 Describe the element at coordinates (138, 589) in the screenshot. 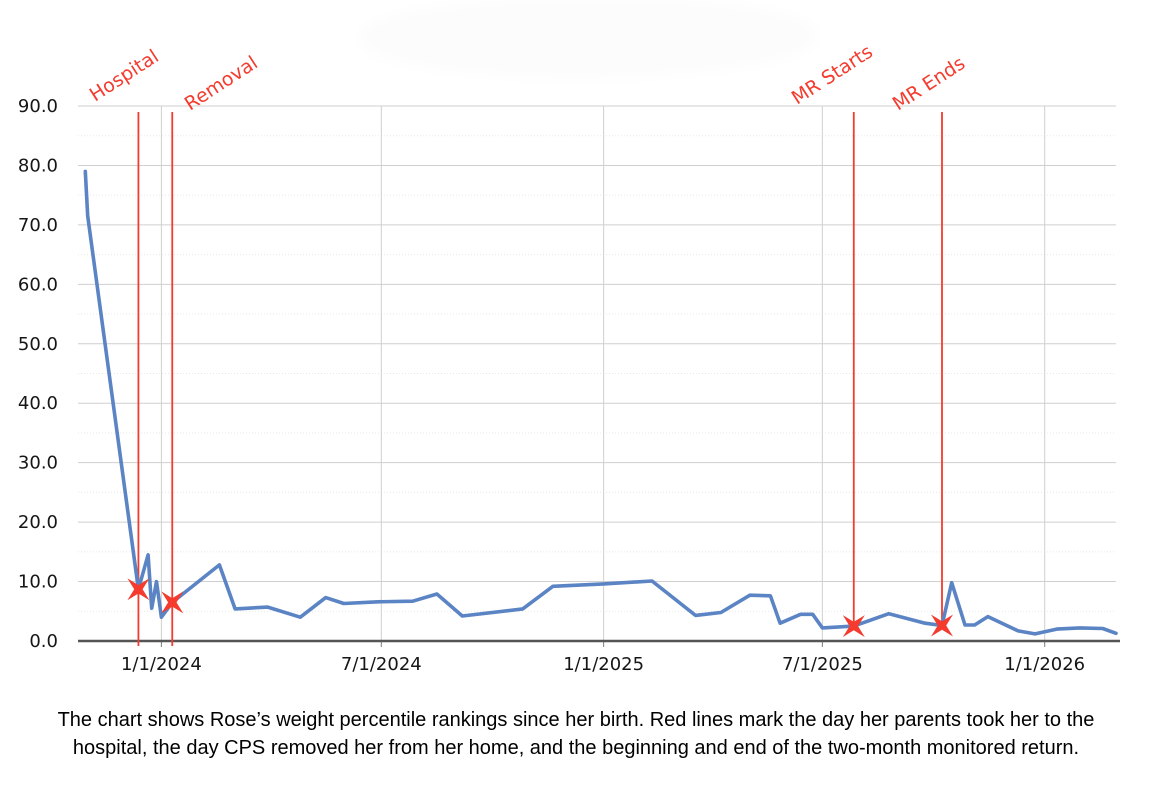

I see `x-marker-hospital` at that location.